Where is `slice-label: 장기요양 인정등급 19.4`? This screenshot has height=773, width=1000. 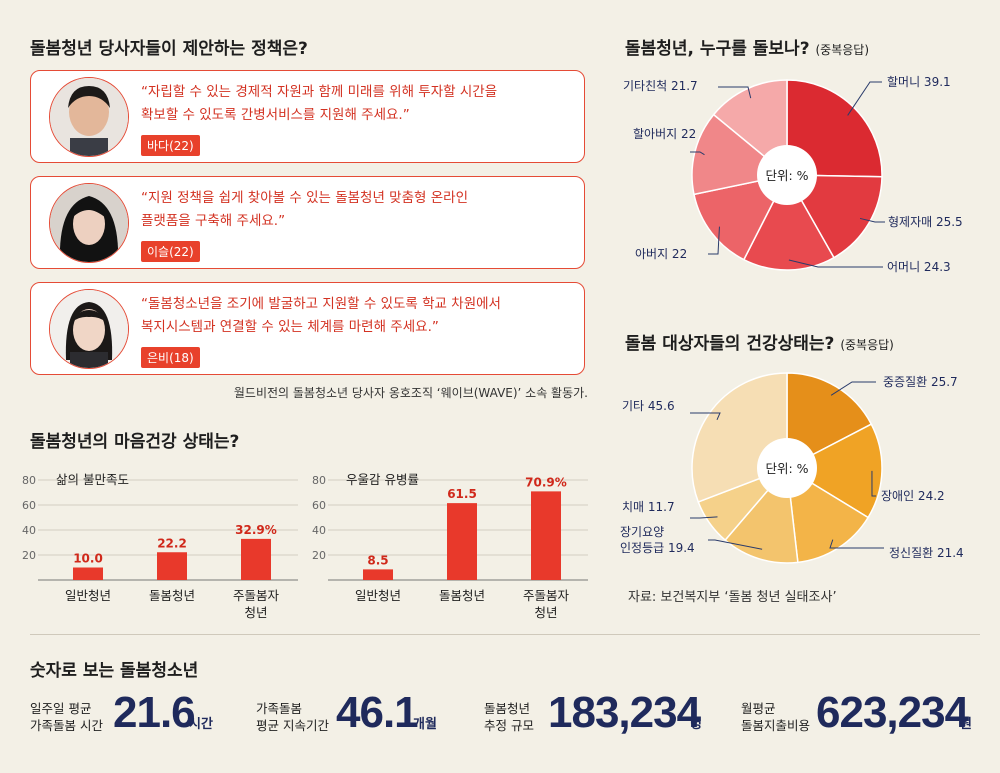
slice-label: 장기요양 인정등급 19.4 is located at coordinates (657, 540).